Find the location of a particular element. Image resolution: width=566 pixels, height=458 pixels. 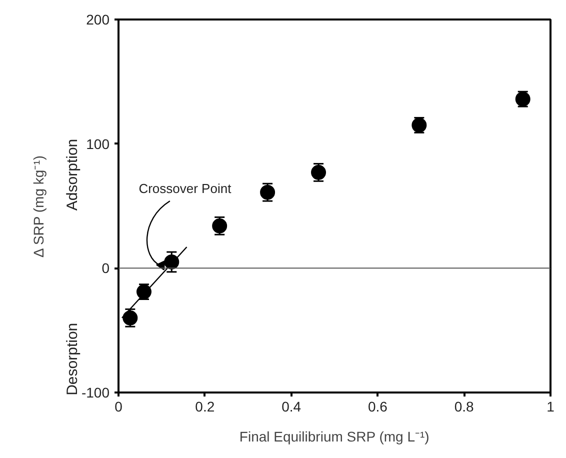

text: Adsorption is located at coordinates (72, 174).